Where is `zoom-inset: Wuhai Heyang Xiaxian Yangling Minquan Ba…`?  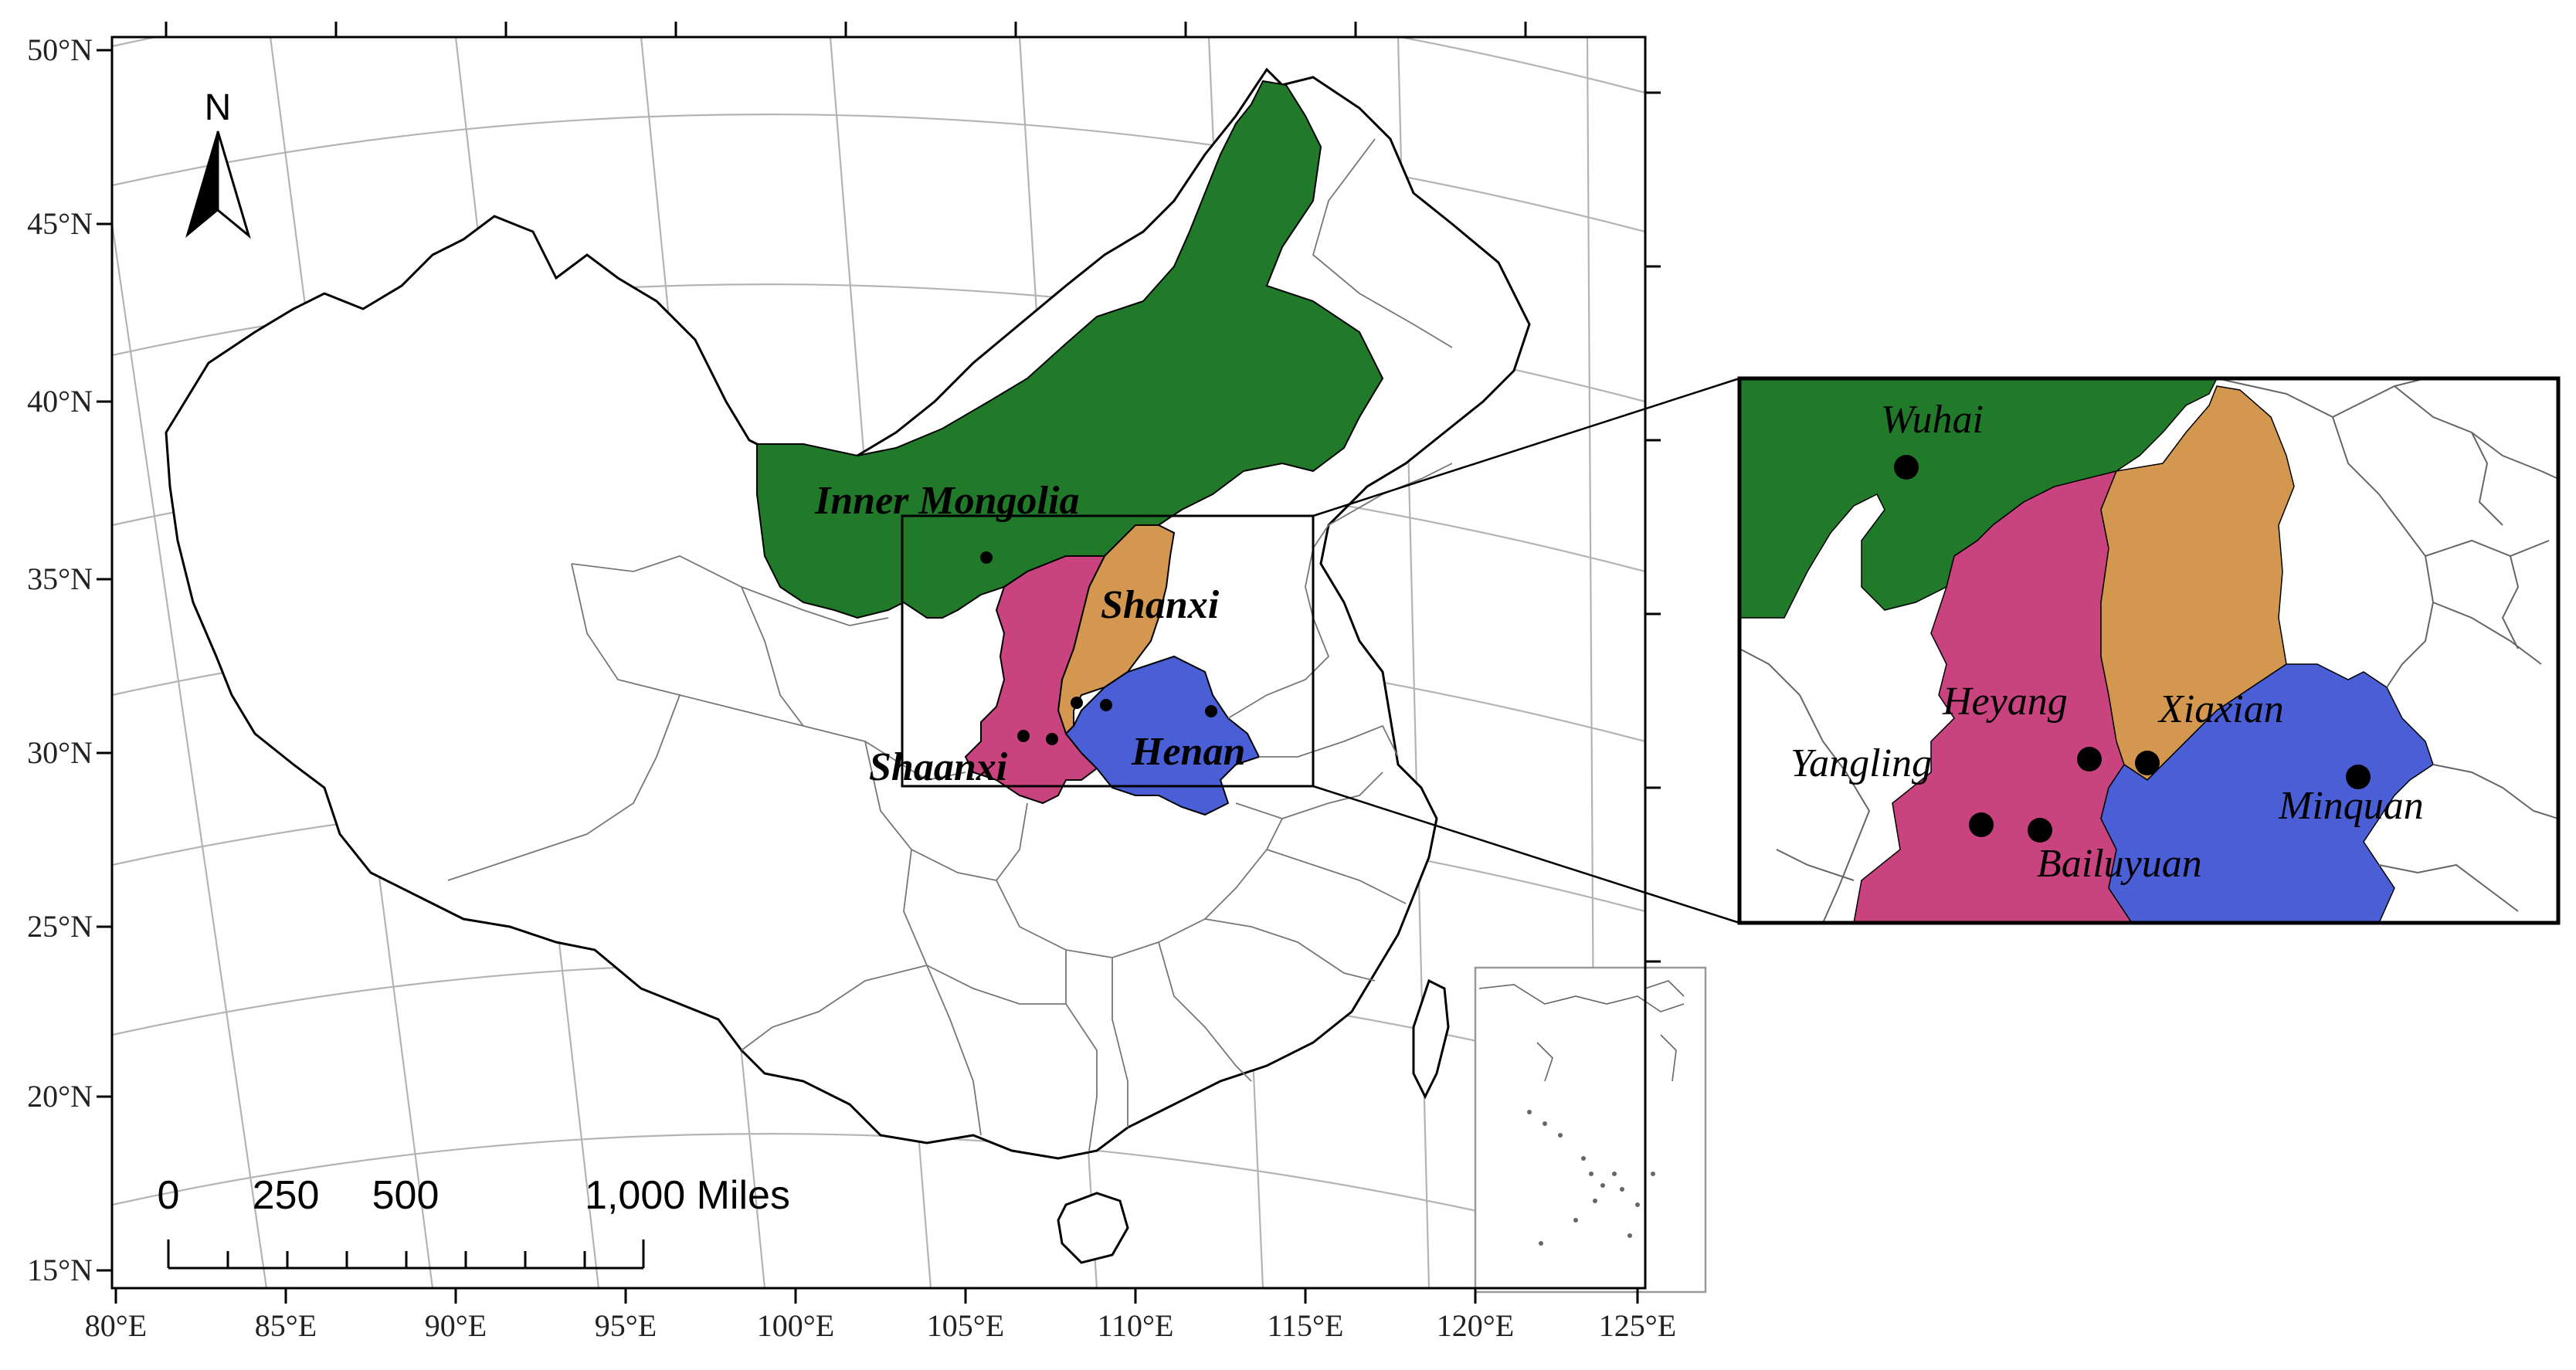
zoom-inset: Wuhai Heyang Xiaxian Yangling Minquan Ba… is located at coordinates (2149, 650).